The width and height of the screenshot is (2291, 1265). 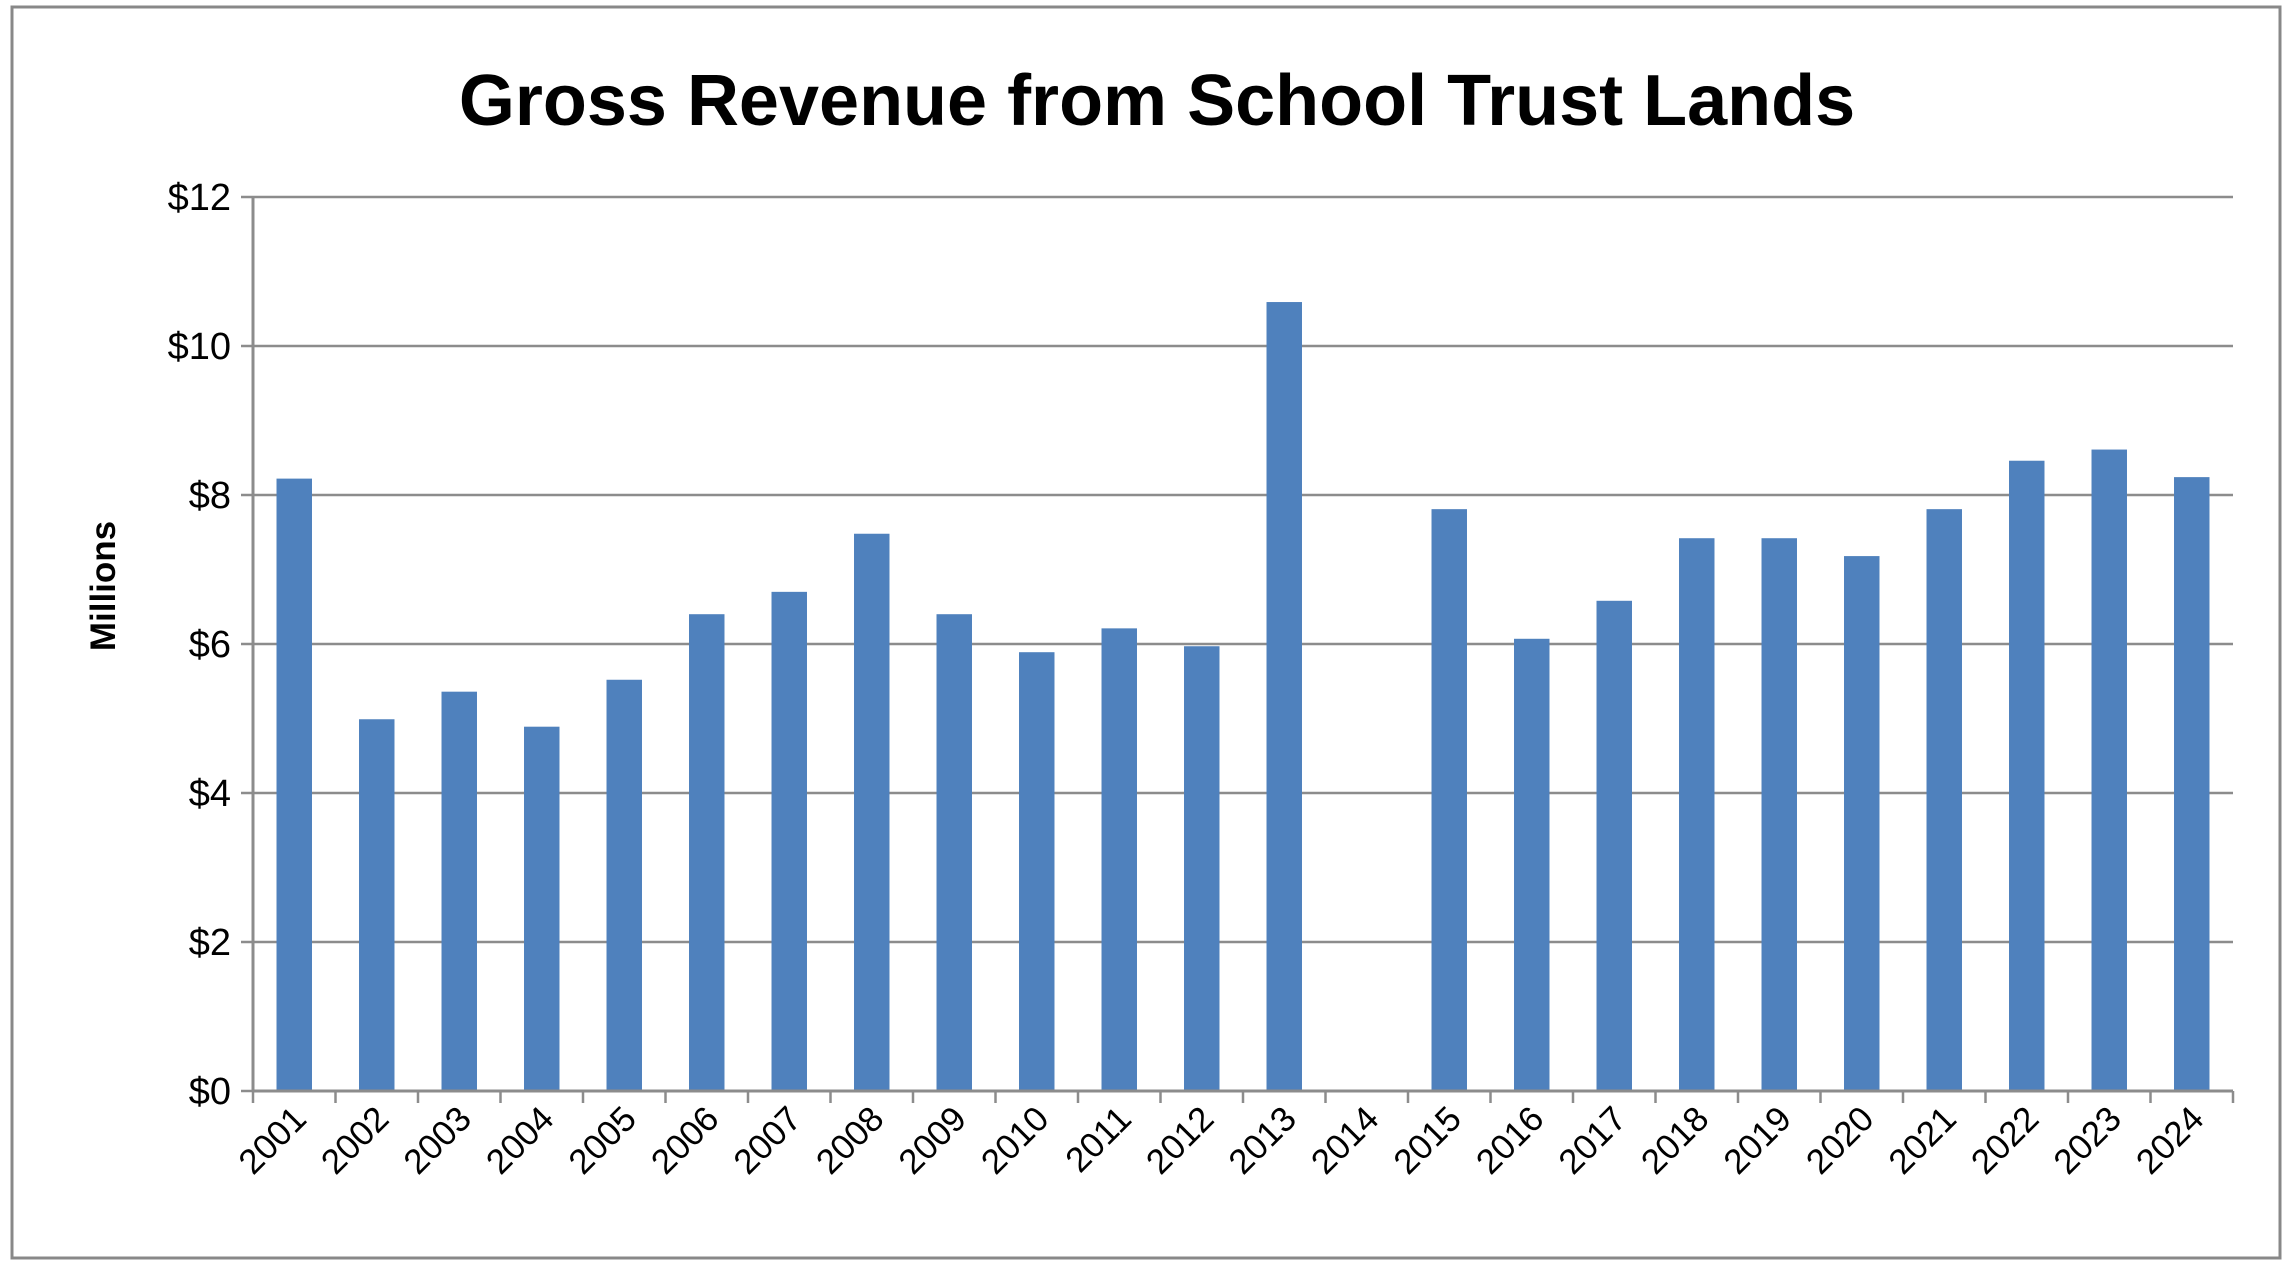 I want to click on y-tick-label: $4, so click(x=210, y=794).